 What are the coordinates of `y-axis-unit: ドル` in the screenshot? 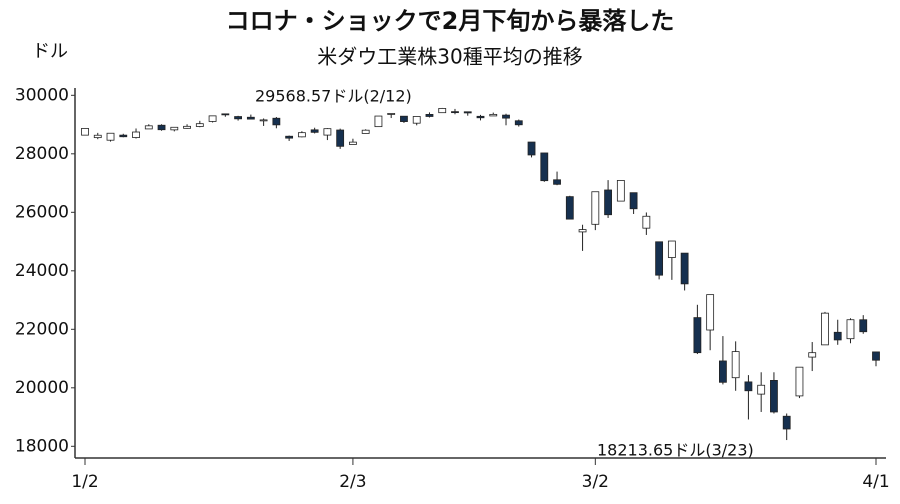 It's located at (50, 51).